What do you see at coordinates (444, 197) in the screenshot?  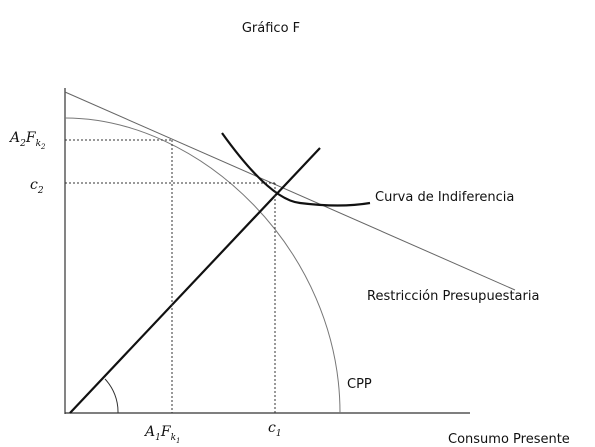 I see `indifference-label: Curva de Indiferencia` at bounding box center [444, 197].